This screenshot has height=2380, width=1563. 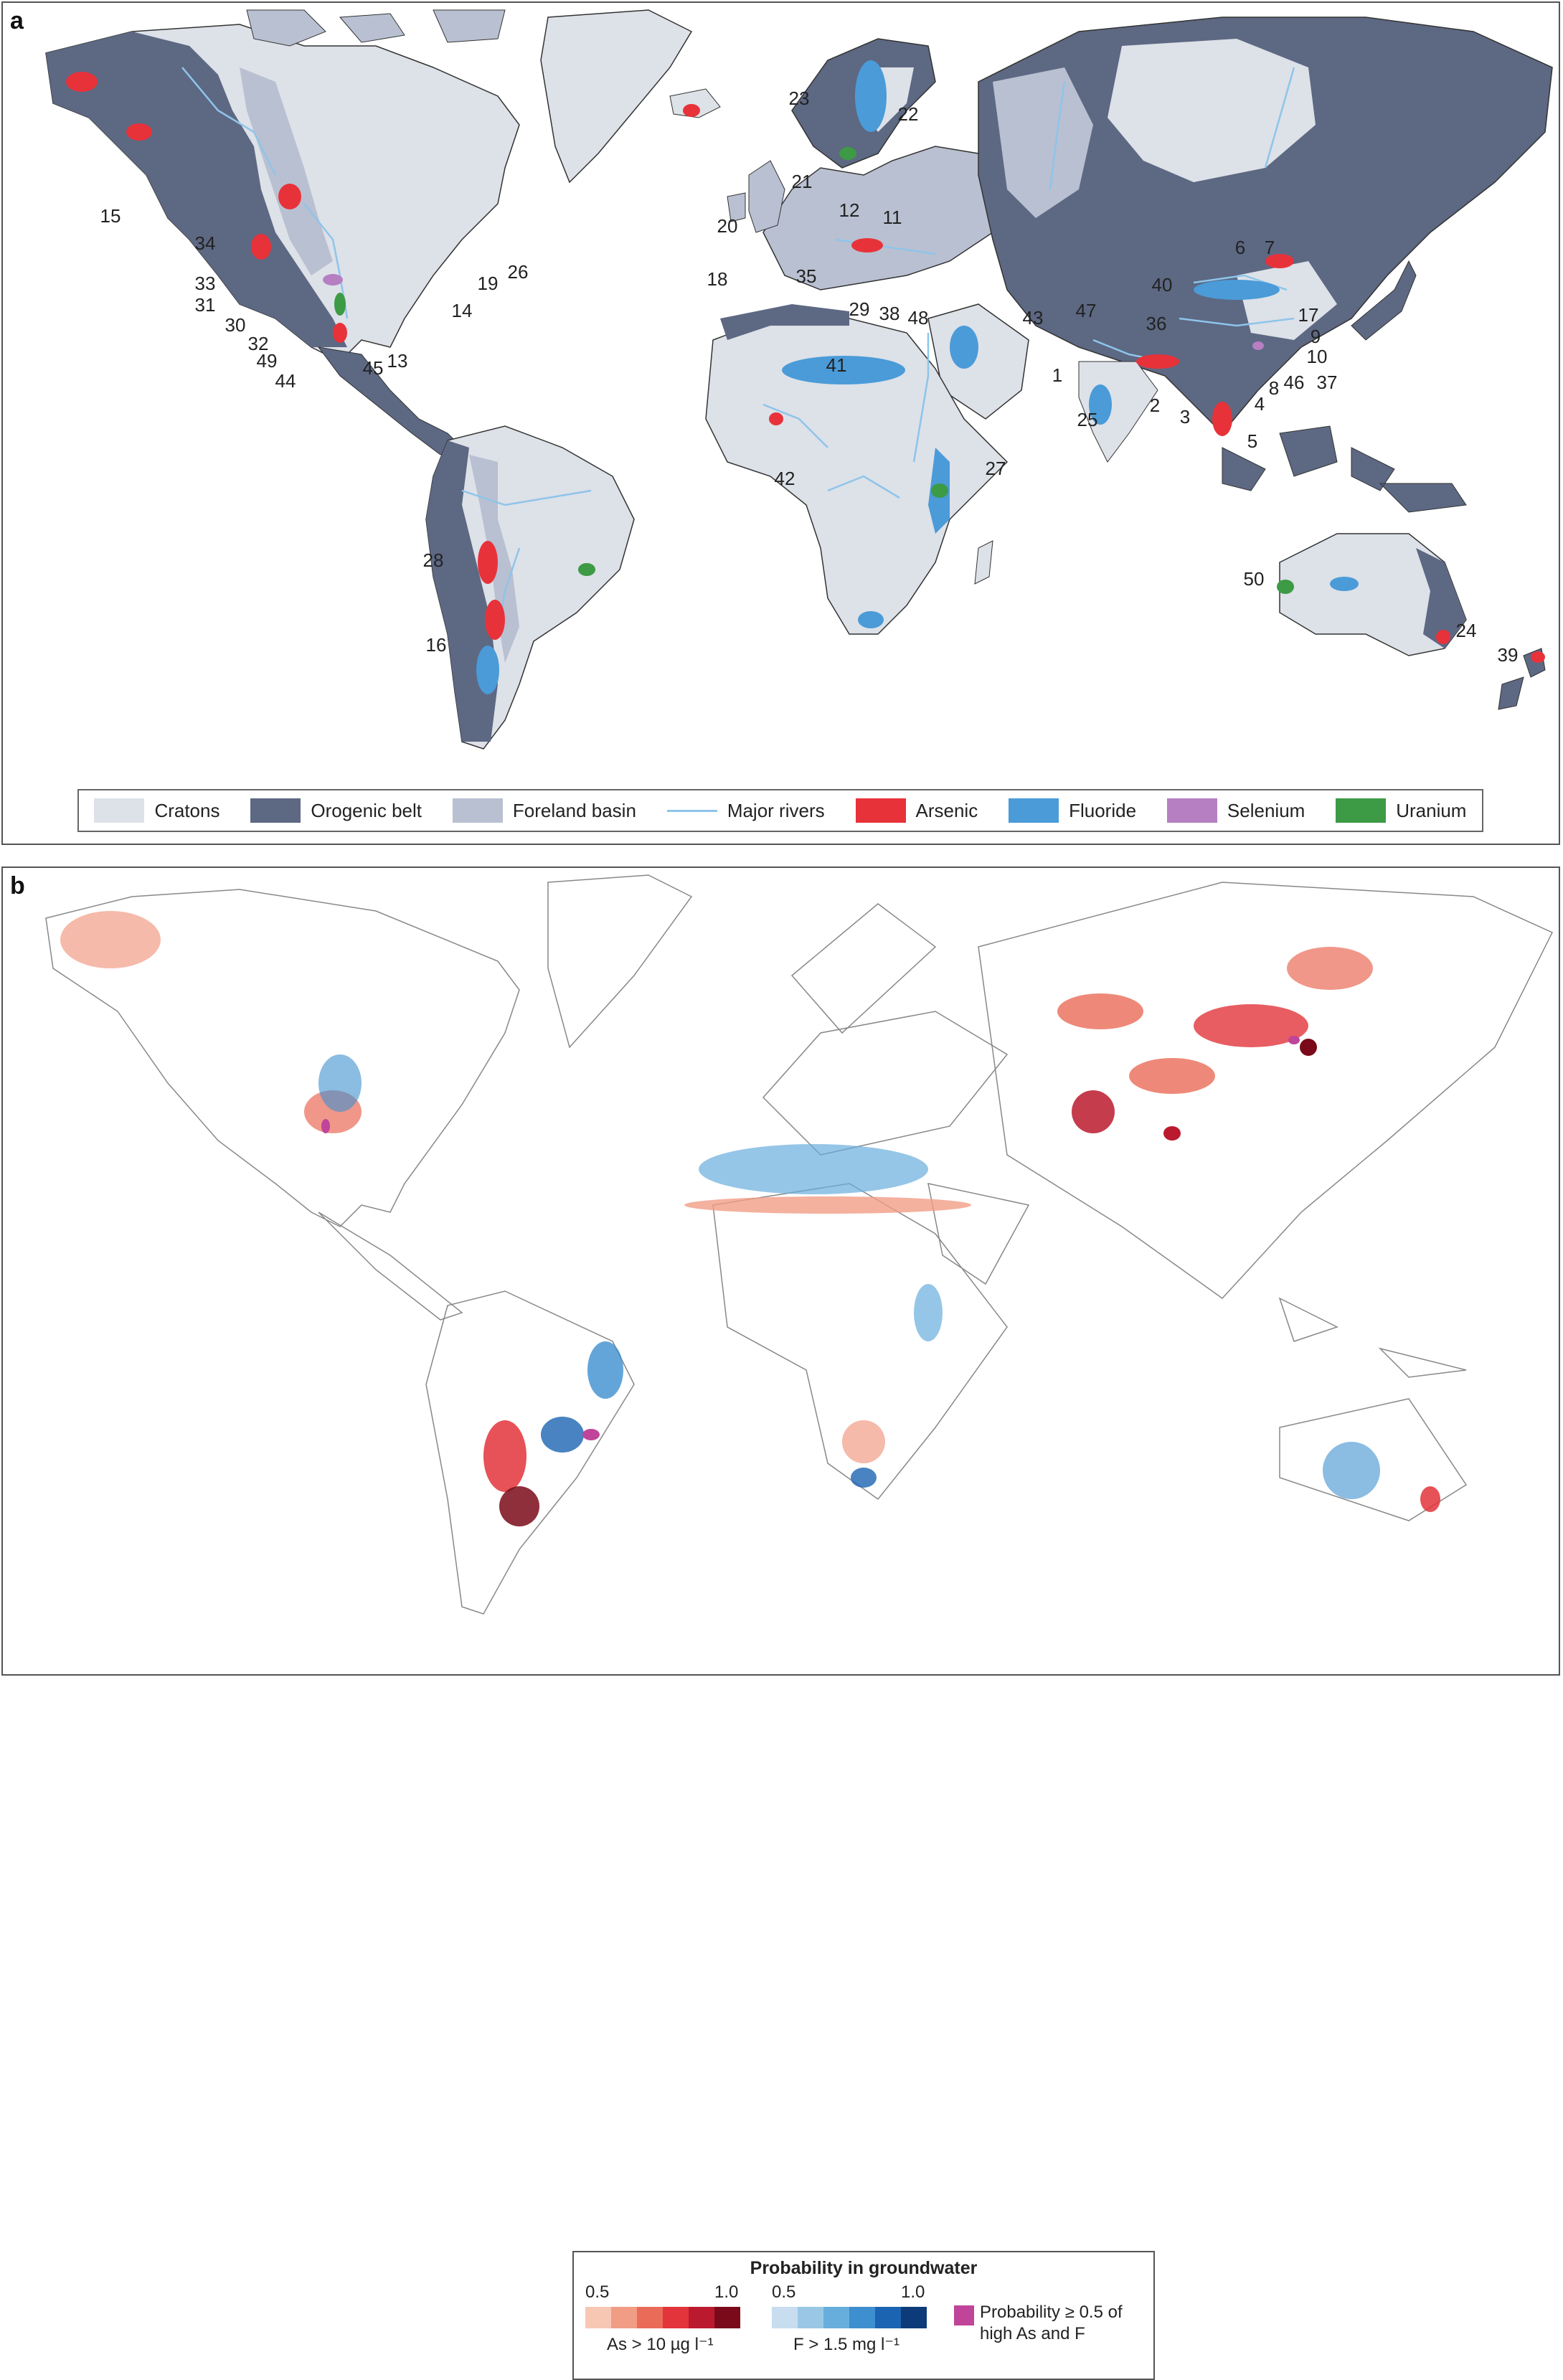 I want to click on site-label-29: 29, so click(x=859, y=309).